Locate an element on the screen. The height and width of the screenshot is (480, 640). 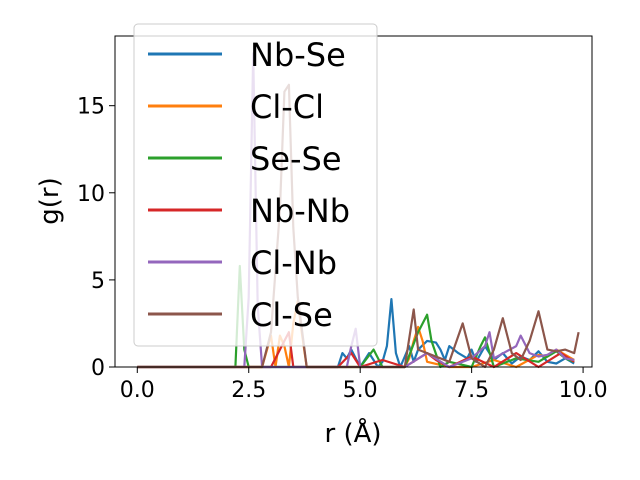
legend-label-nb-se: Nb-Se is located at coordinates (298, 55).